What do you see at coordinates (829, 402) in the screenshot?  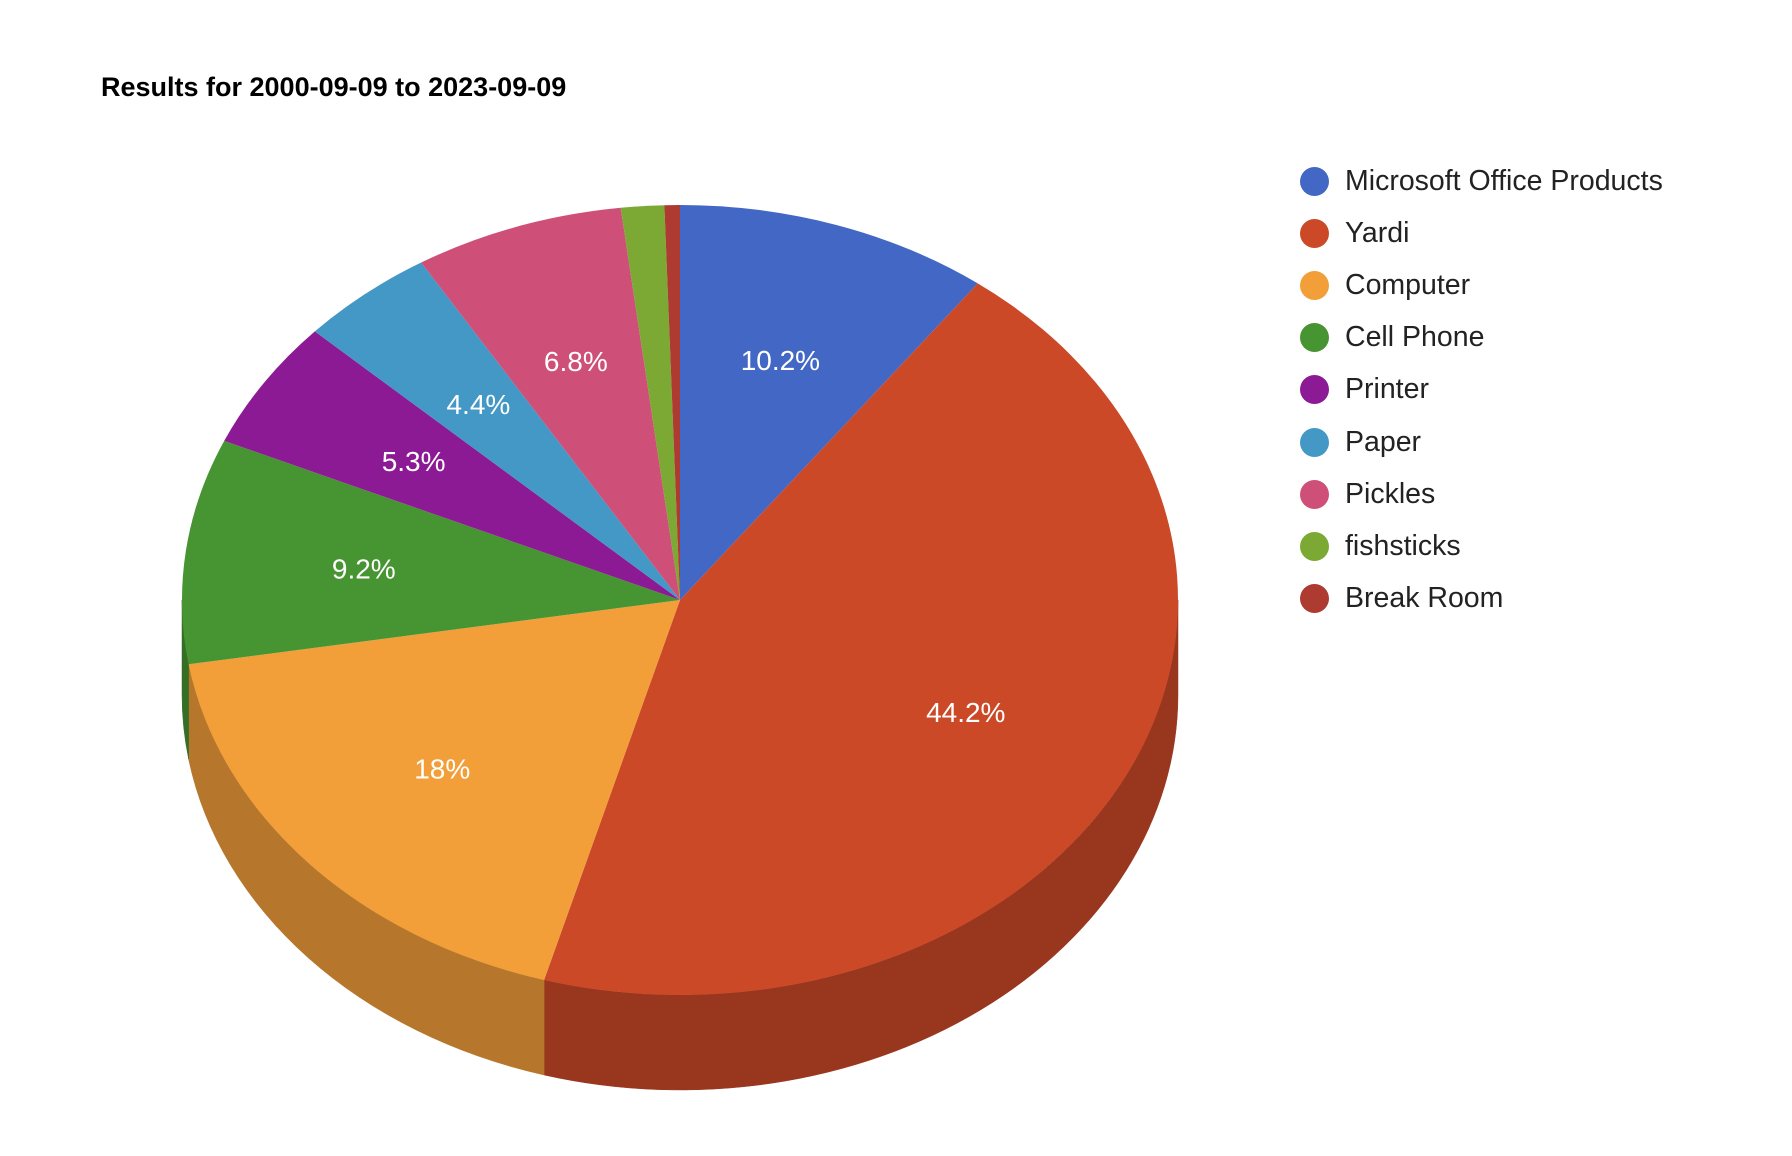 I see `pie-slice-microsoft-office-products` at bounding box center [829, 402].